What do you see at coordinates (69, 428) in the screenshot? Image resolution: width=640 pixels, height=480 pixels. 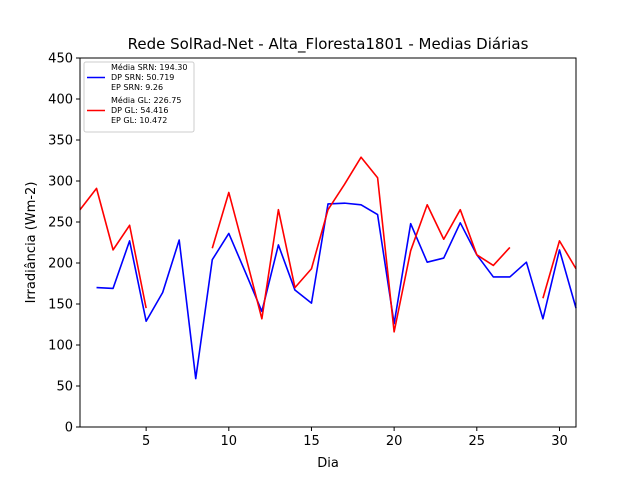 I see `y-tick-label: 0` at bounding box center [69, 428].